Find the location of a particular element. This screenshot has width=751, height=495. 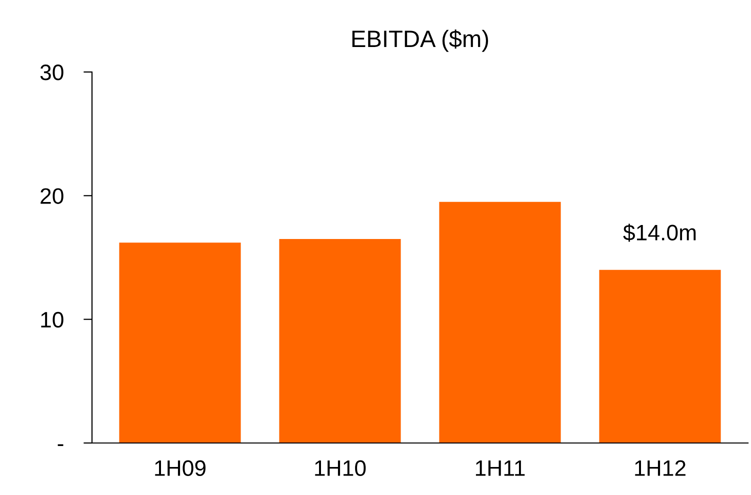

x-tick-label: 1H09 is located at coordinates (180, 468).